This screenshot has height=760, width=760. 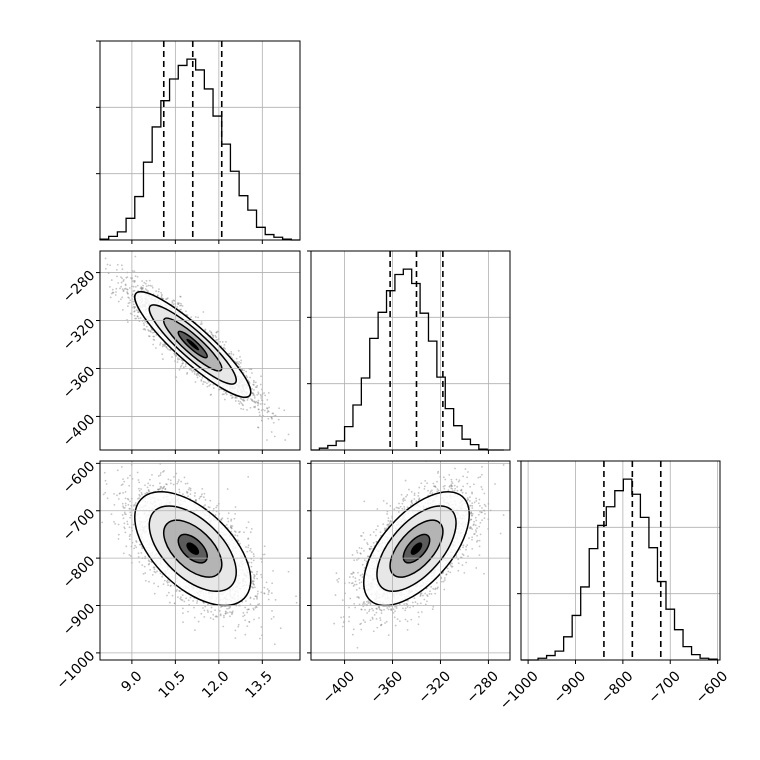 What do you see at coordinates (519, 690) in the screenshot?
I see `x-tick-label: −1000` at bounding box center [519, 690].